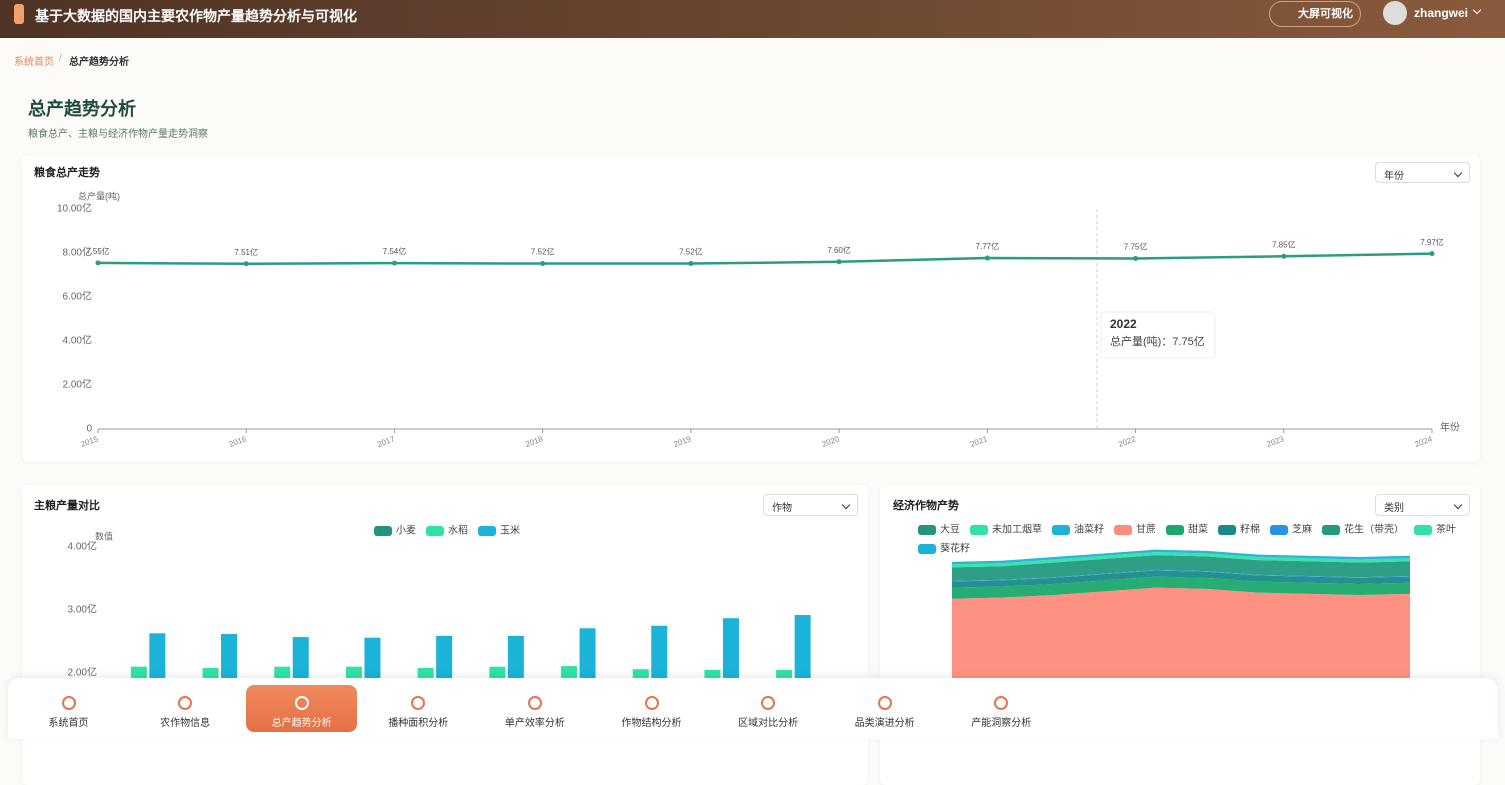 This screenshot has width=1505, height=785. What do you see at coordinates (1424, 441) in the screenshot?
I see `x-tick-label: 2024` at bounding box center [1424, 441].